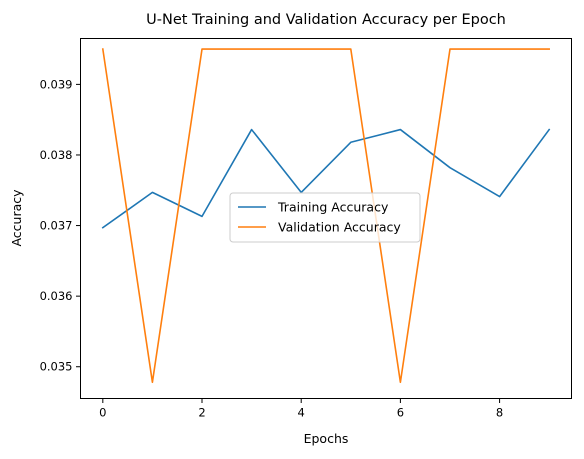 This screenshot has height=459, width=584. What do you see at coordinates (102, 413) in the screenshot?
I see `x-tick-label: 0` at bounding box center [102, 413].